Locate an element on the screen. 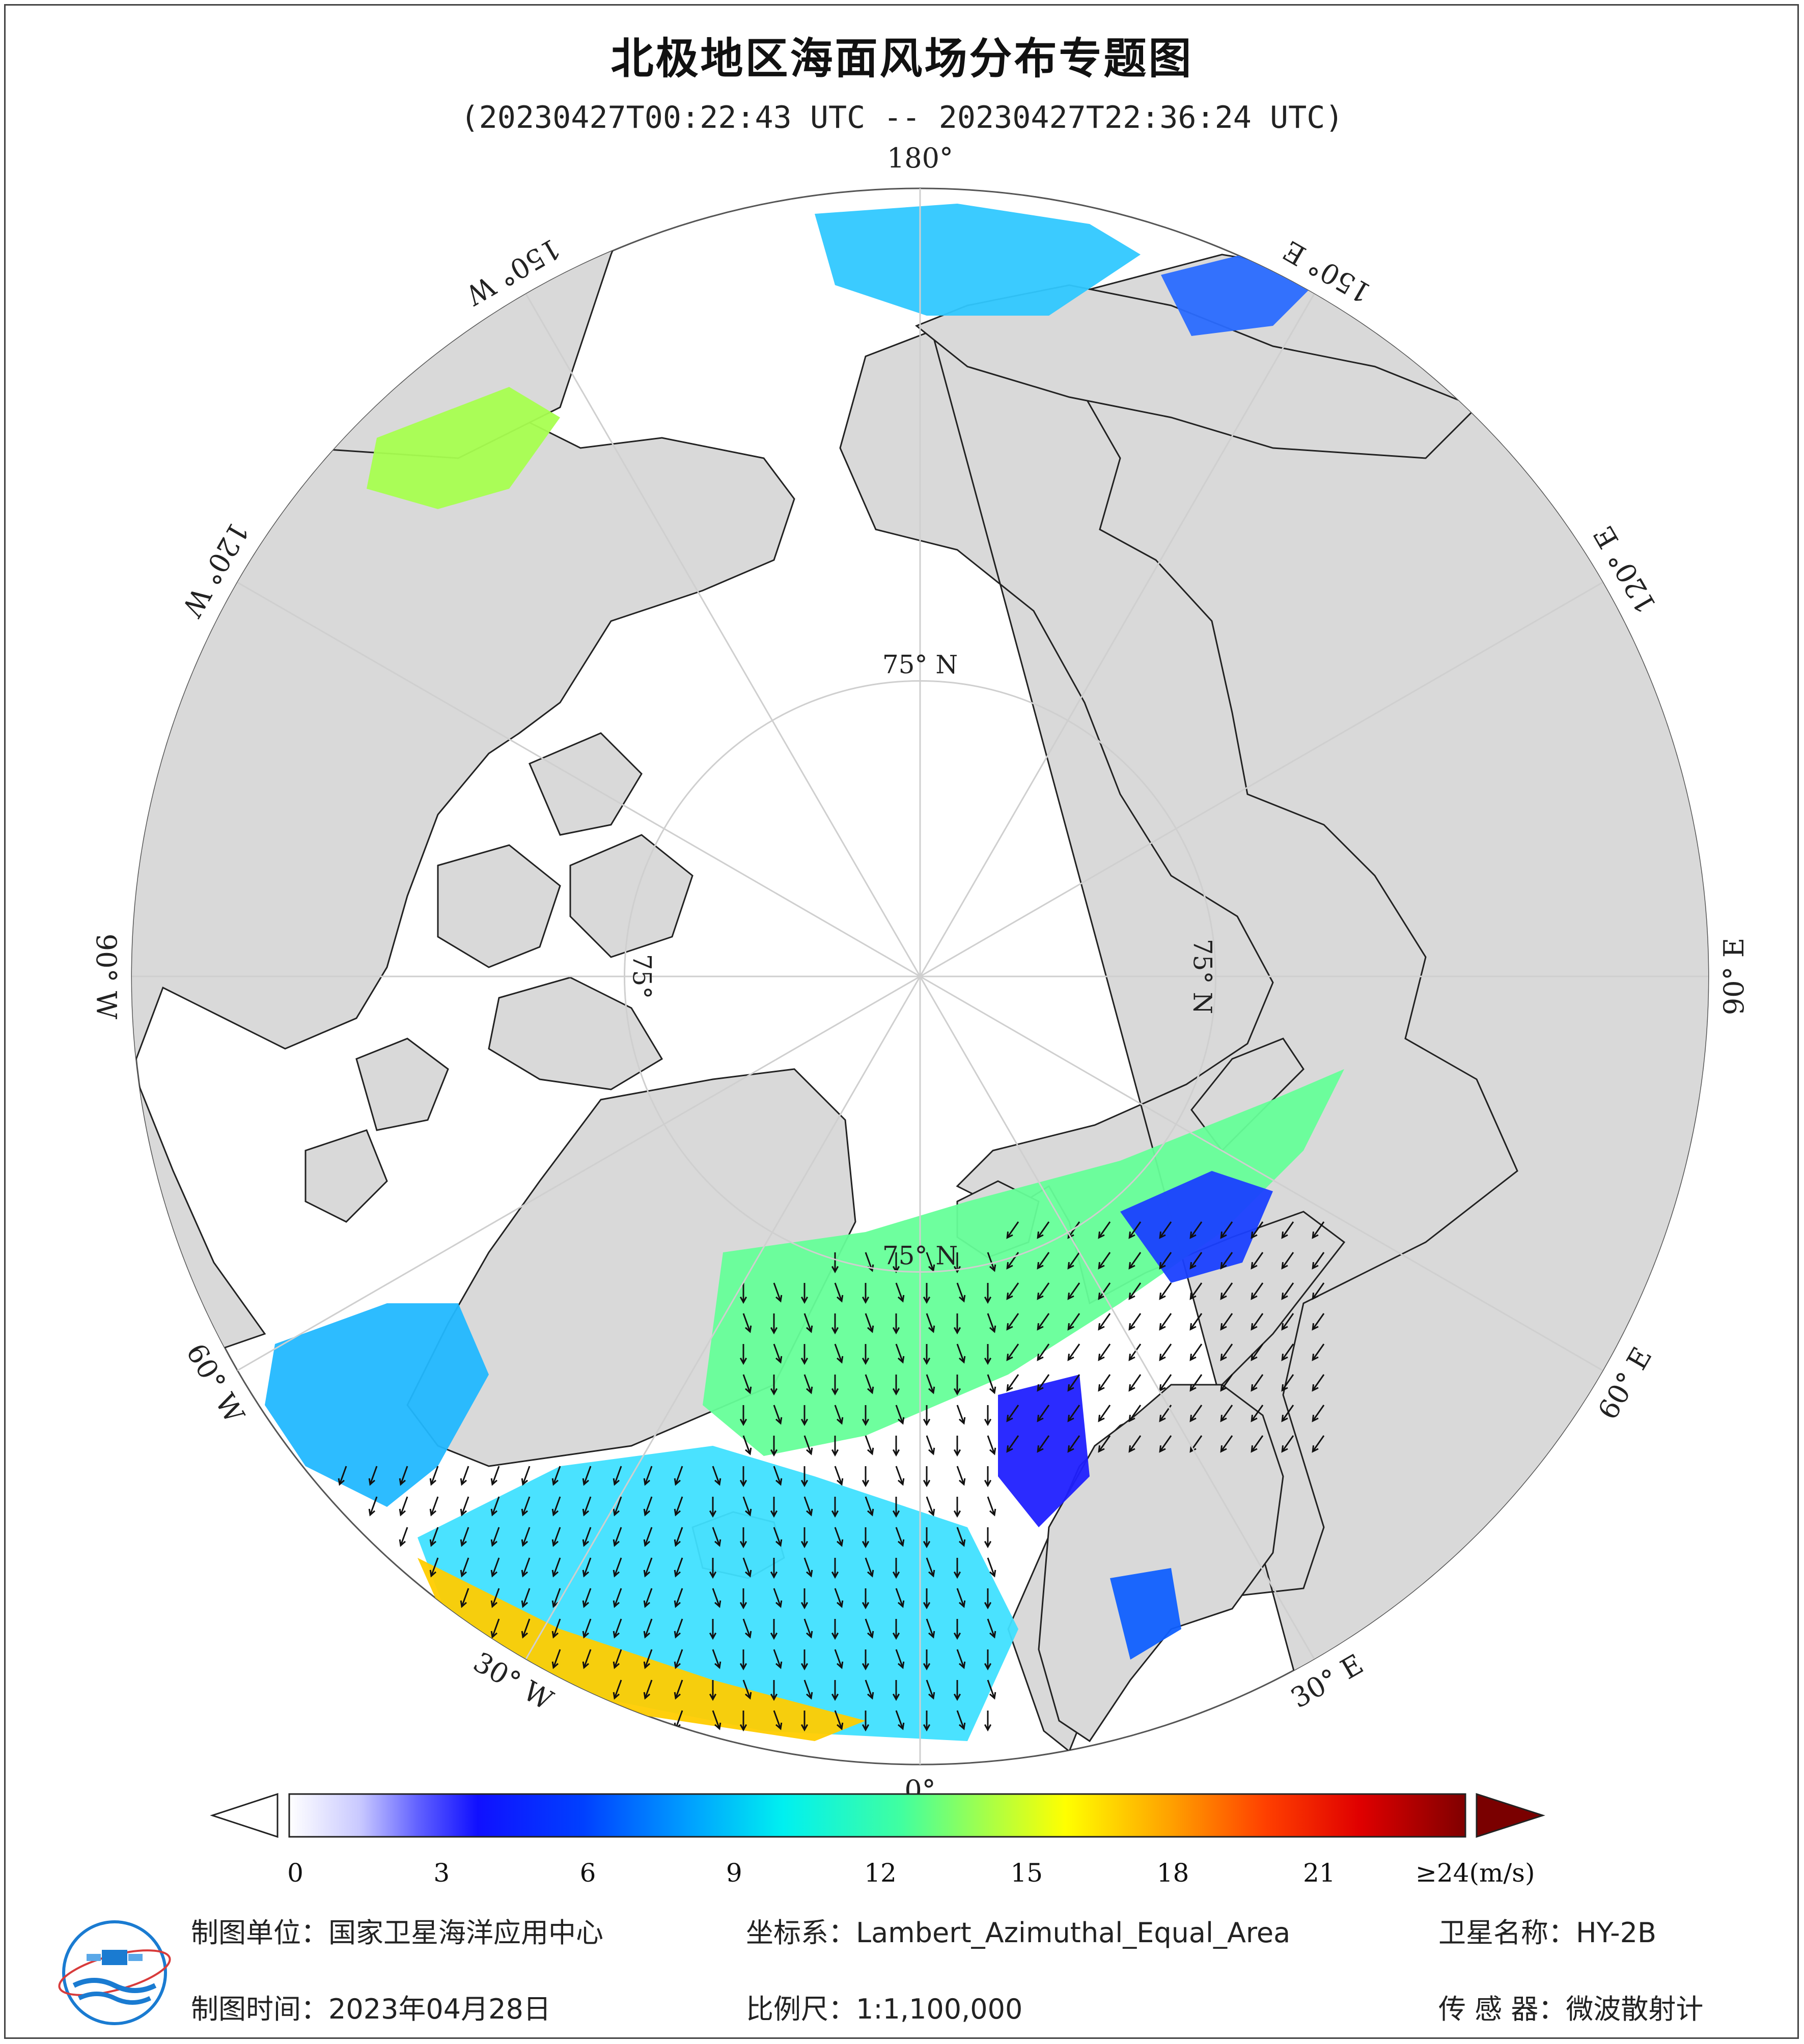 This screenshot has height=2044, width=1804. colorbar-tick-label: 6 is located at coordinates (587, 1873).